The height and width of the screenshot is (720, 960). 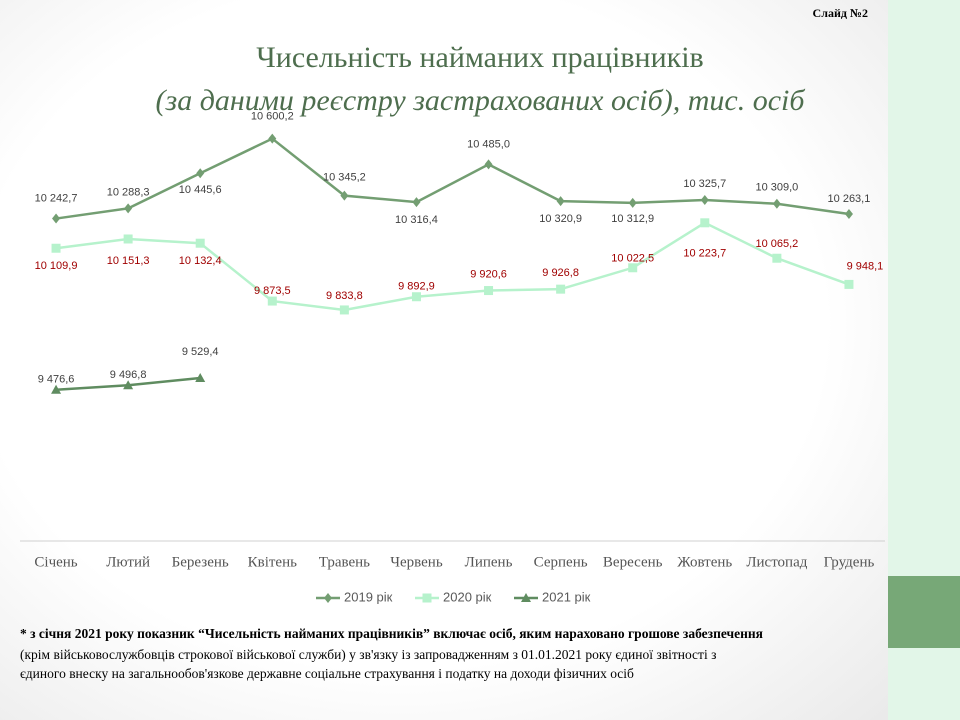 I want to click on data-label: 9 873,5, so click(x=272, y=291).